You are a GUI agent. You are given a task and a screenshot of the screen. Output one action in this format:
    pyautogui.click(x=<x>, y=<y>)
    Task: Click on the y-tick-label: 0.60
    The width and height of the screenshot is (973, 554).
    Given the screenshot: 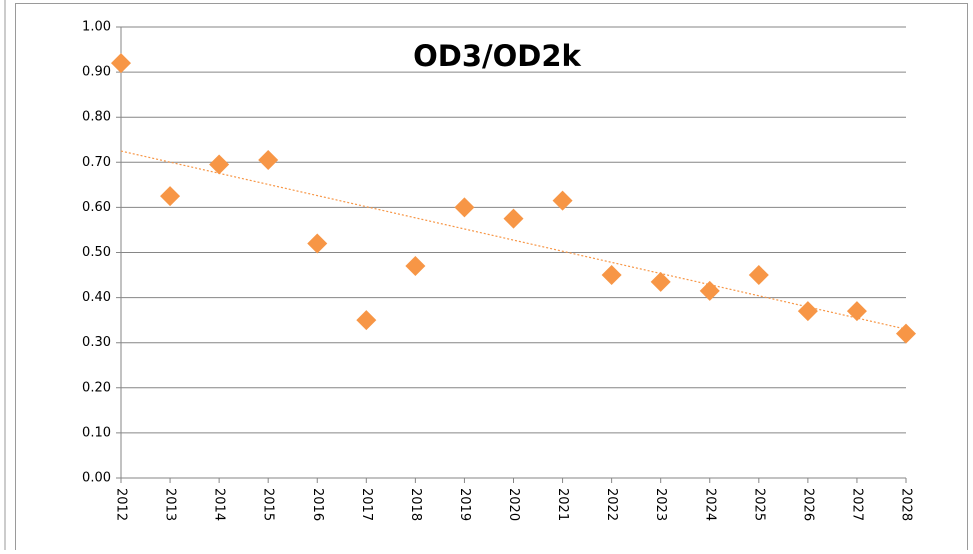 What is the action you would take?
    pyautogui.click(x=96, y=207)
    